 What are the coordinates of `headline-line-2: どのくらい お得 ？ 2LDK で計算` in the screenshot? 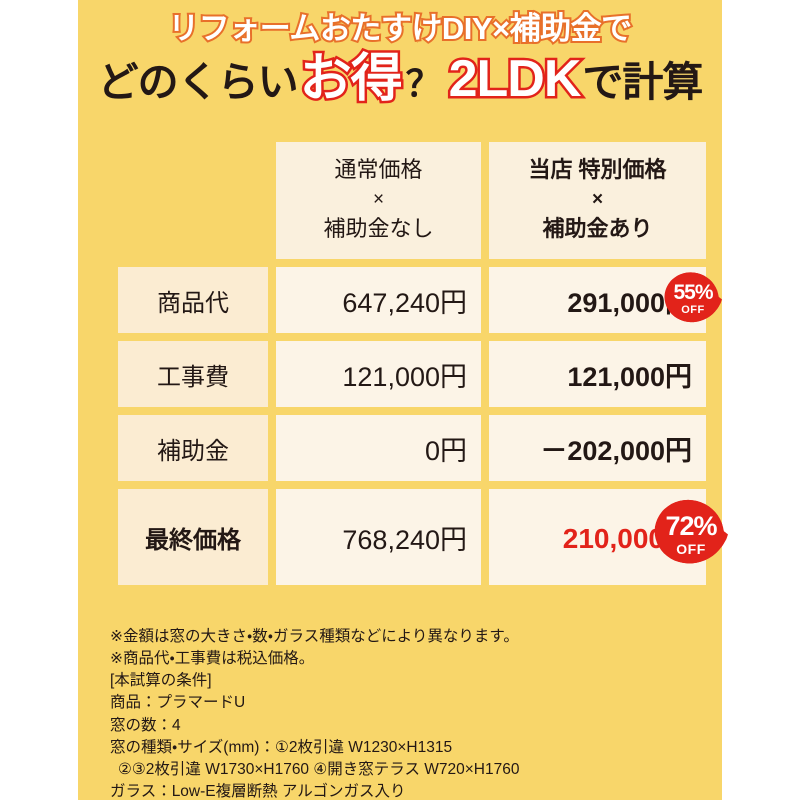 It's located at (400, 78).